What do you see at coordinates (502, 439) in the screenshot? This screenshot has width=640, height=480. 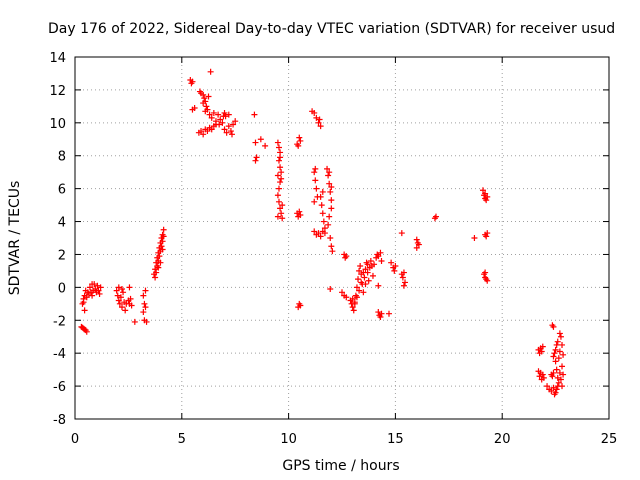 I see `x-tick-label: 20` at bounding box center [502, 439].